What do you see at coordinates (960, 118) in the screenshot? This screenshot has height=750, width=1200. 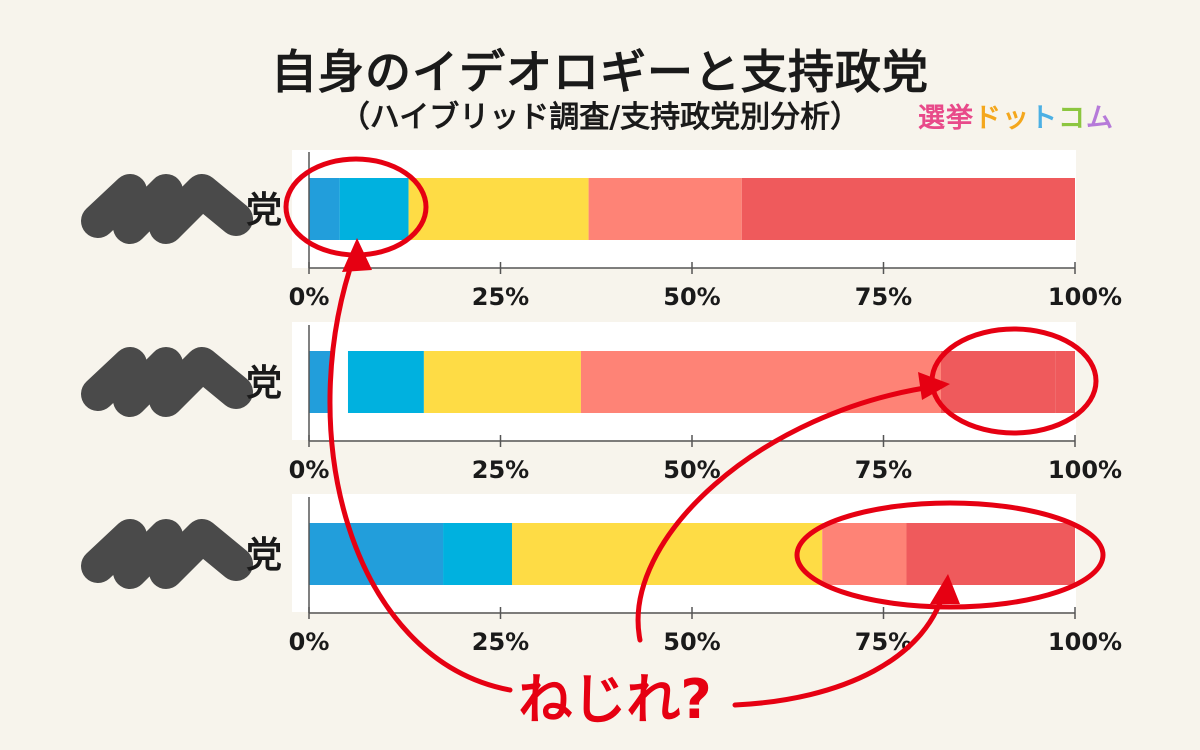 I see `logo-letter: 挙` at bounding box center [960, 118].